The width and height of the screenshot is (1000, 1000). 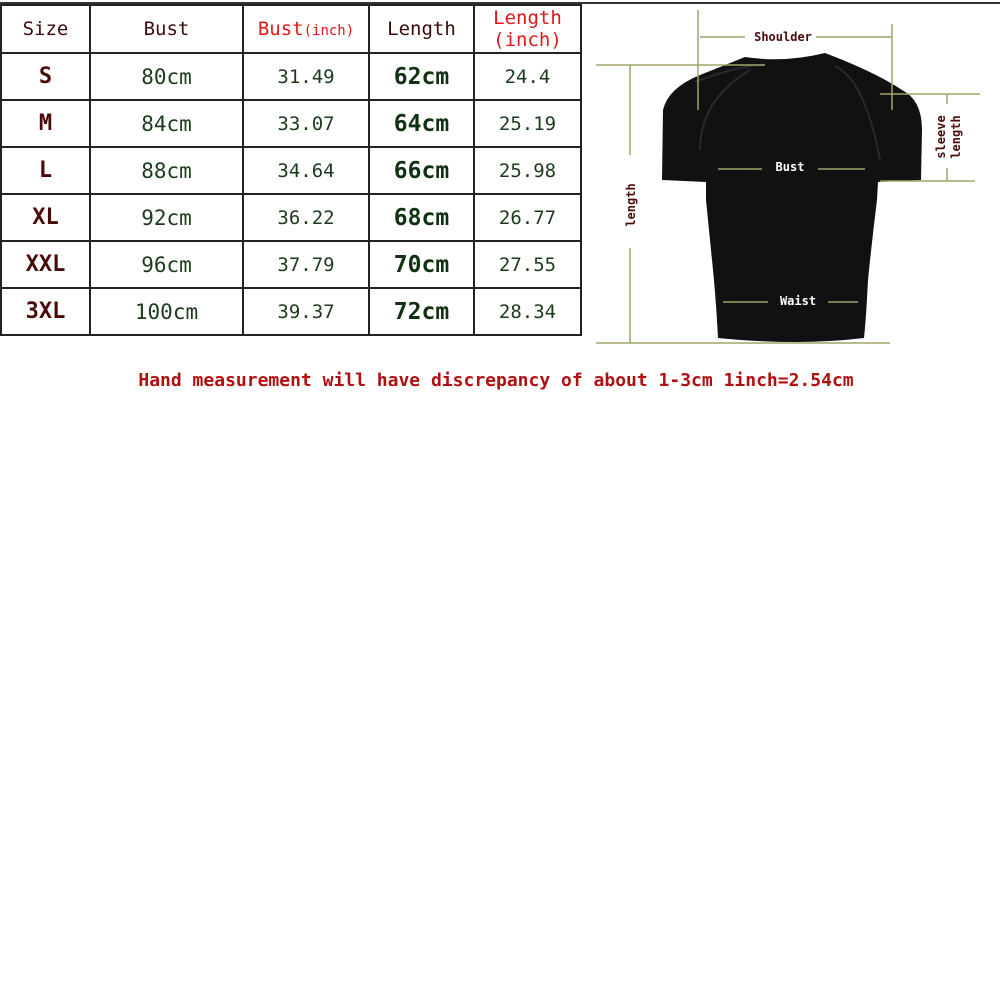 I want to click on cell-size: 3XL, so click(x=45, y=311).